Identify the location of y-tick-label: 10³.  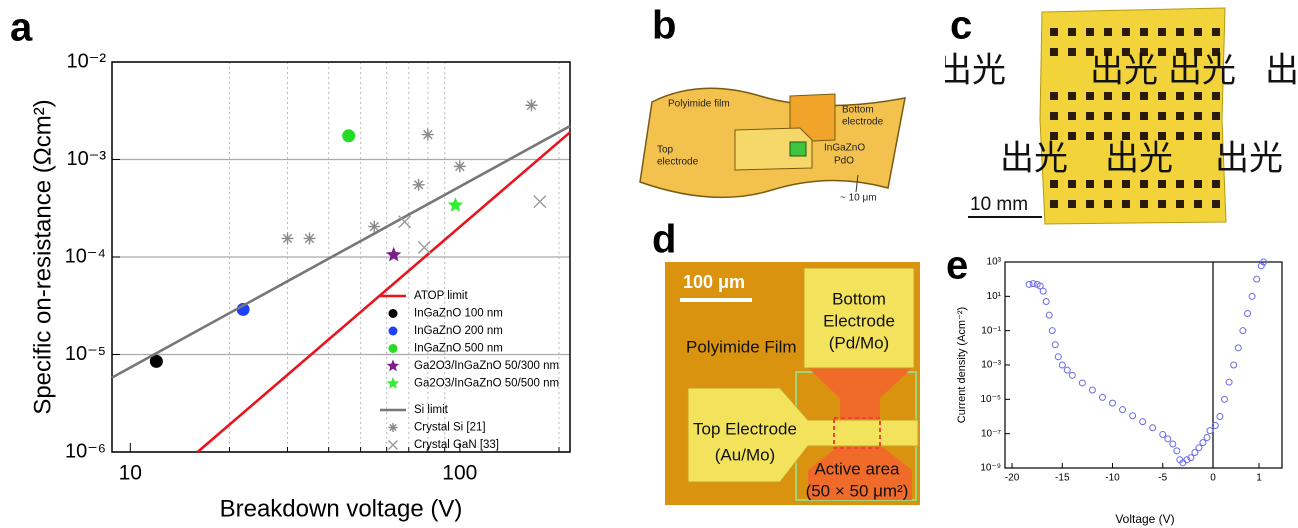
(994, 262).